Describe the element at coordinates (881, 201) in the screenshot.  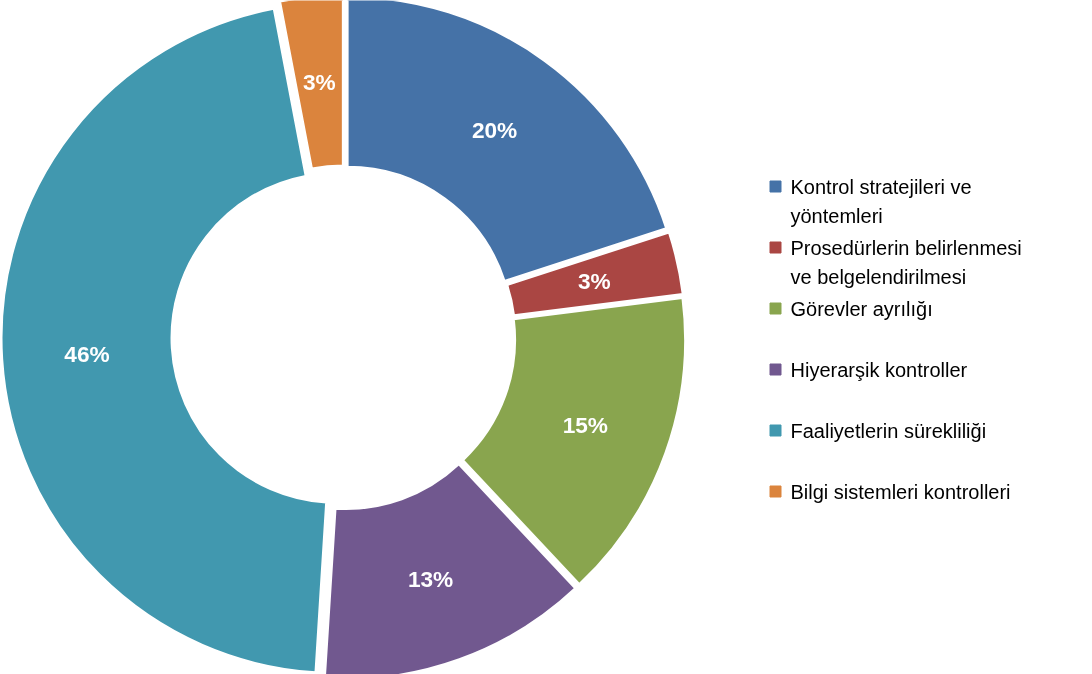
I see `legend-label: Kontrol stratejileri ve yöntemleri` at that location.